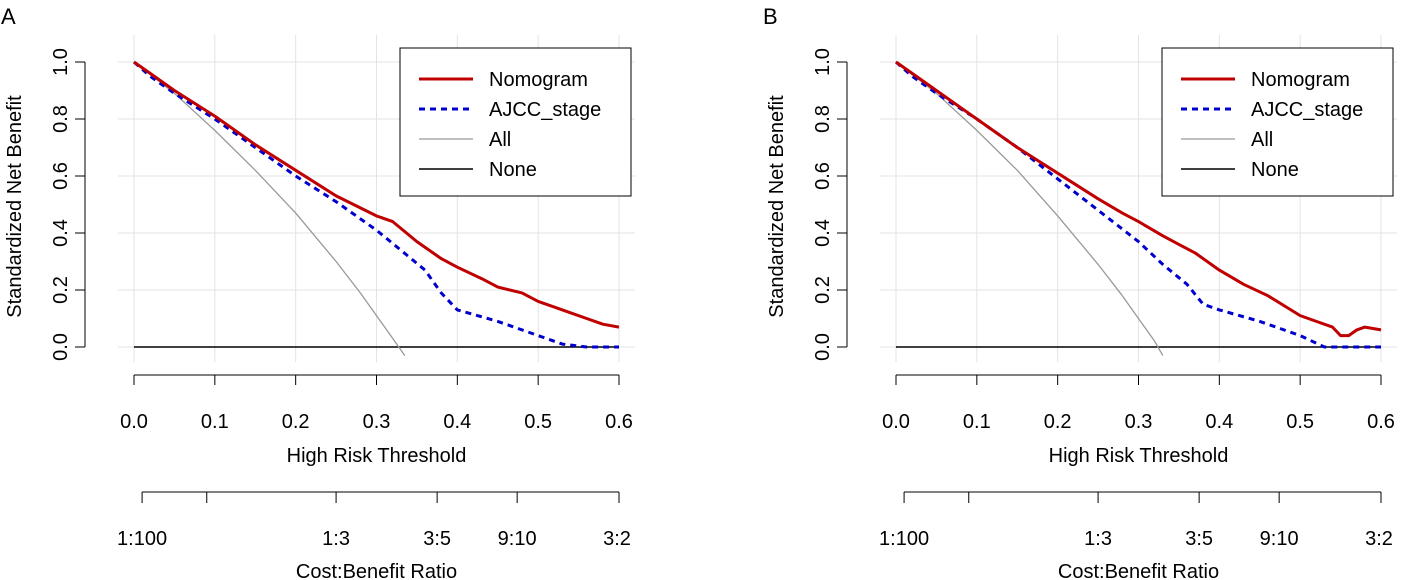 The image size is (1403, 580). Describe the element at coordinates (770, 16) in the screenshot. I see `panel-label: B` at that location.